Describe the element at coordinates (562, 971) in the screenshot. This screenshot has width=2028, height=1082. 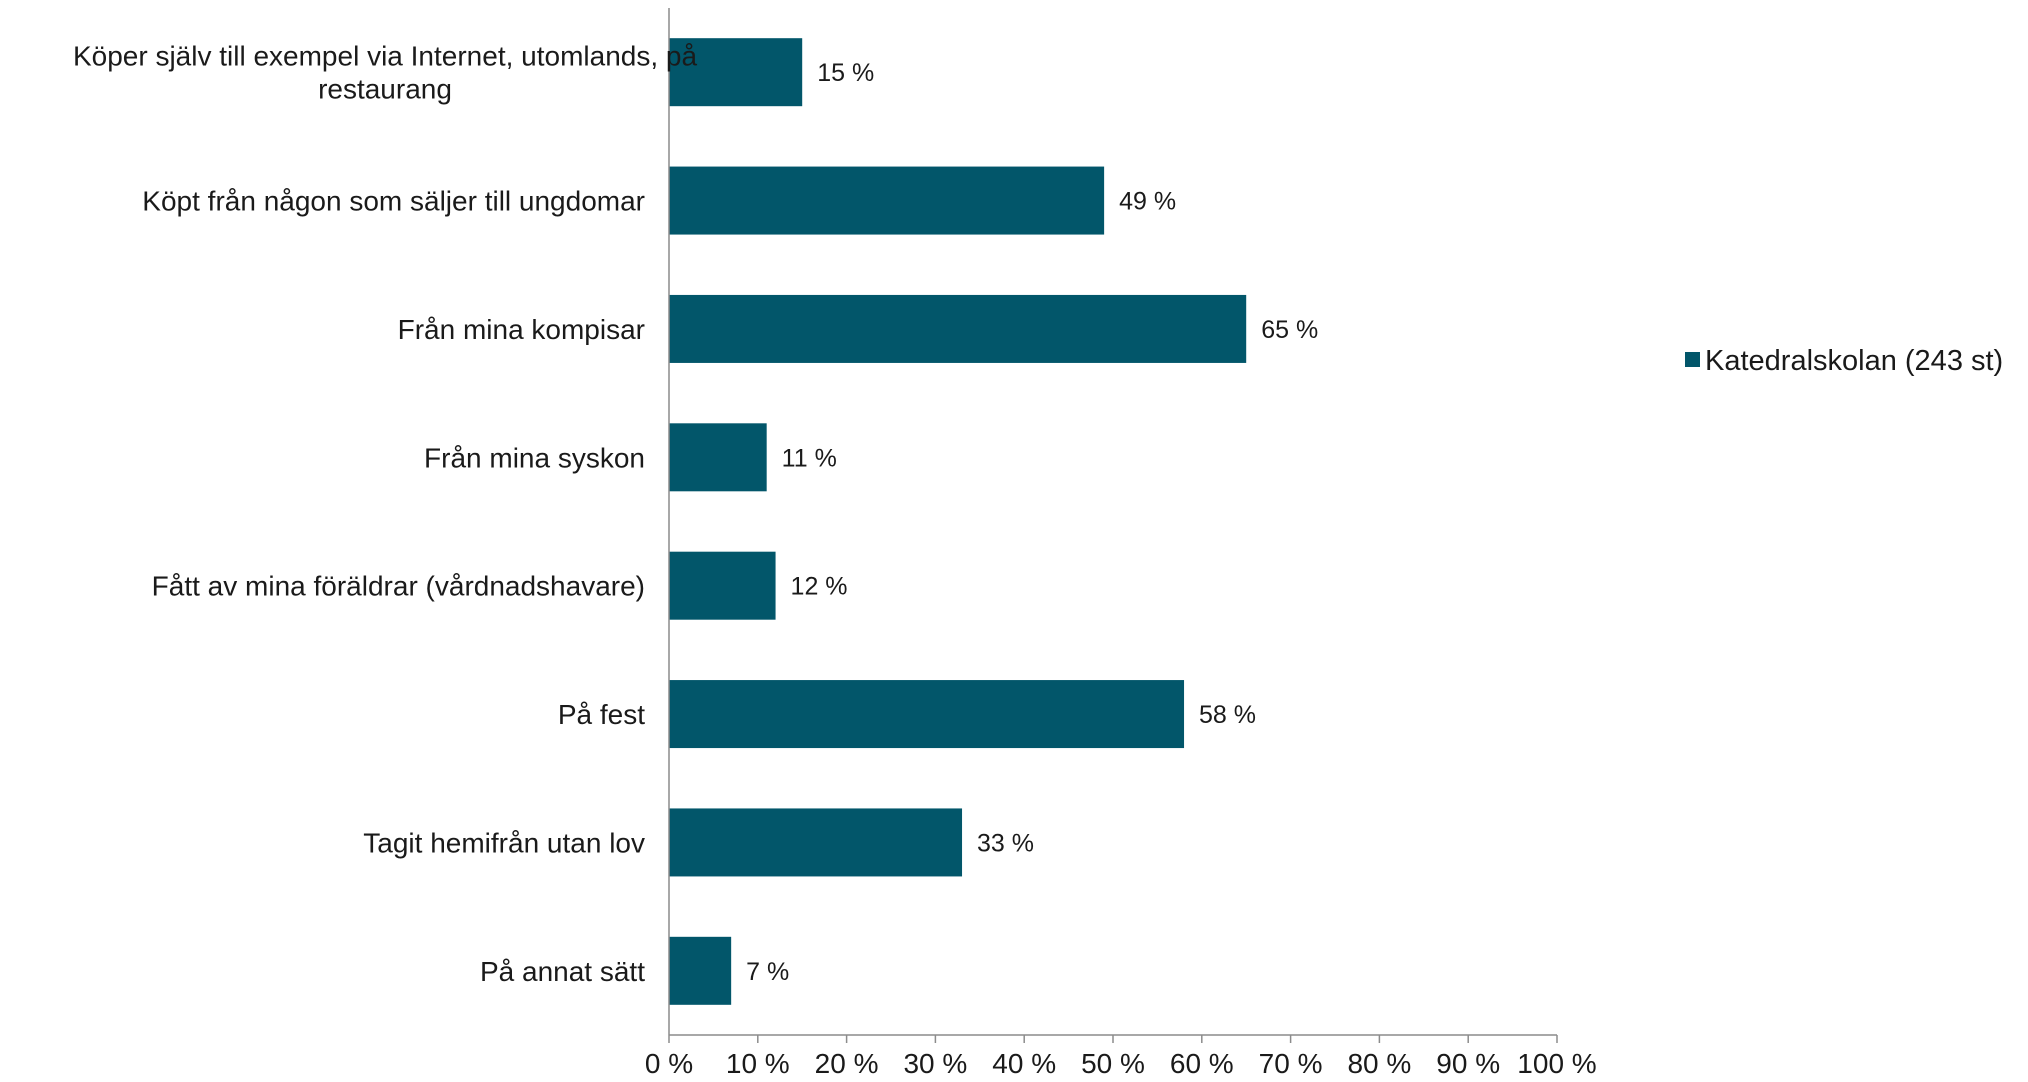
I see `category-label: På annat sätt` at that location.